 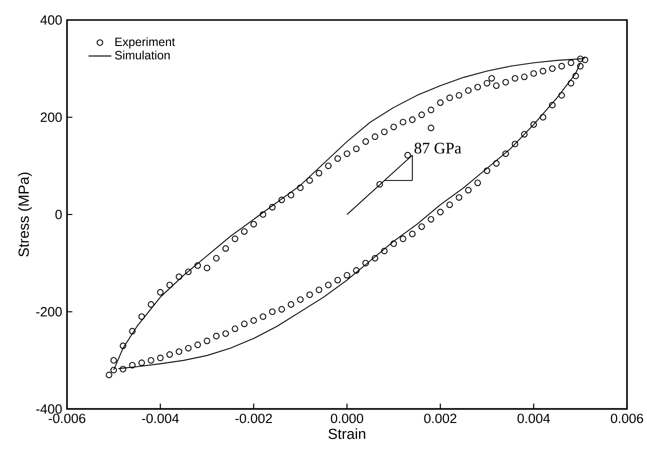 What do you see at coordinates (347, 419) in the screenshot?
I see `x-tick-label: 0.000` at bounding box center [347, 419].